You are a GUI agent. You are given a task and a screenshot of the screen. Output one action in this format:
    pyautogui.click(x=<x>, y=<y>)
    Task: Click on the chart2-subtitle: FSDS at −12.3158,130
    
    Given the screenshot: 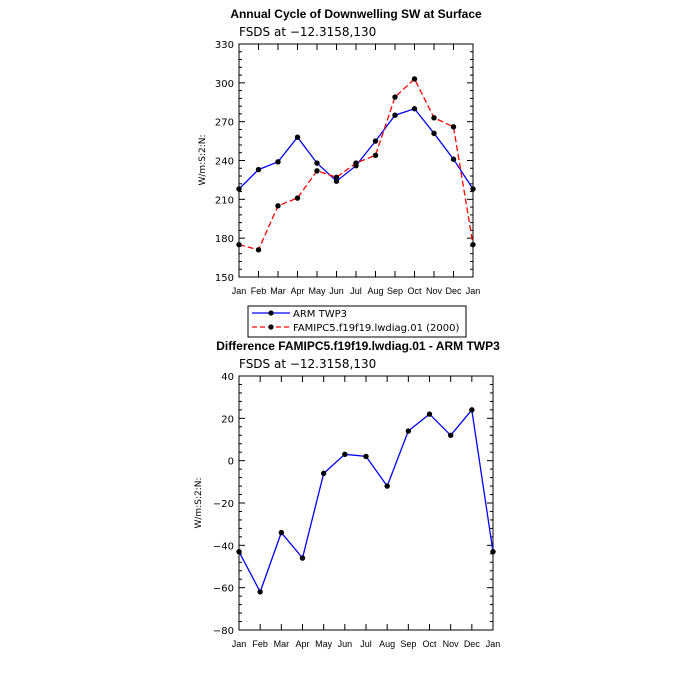 What is the action you would take?
    pyautogui.click(x=307, y=364)
    